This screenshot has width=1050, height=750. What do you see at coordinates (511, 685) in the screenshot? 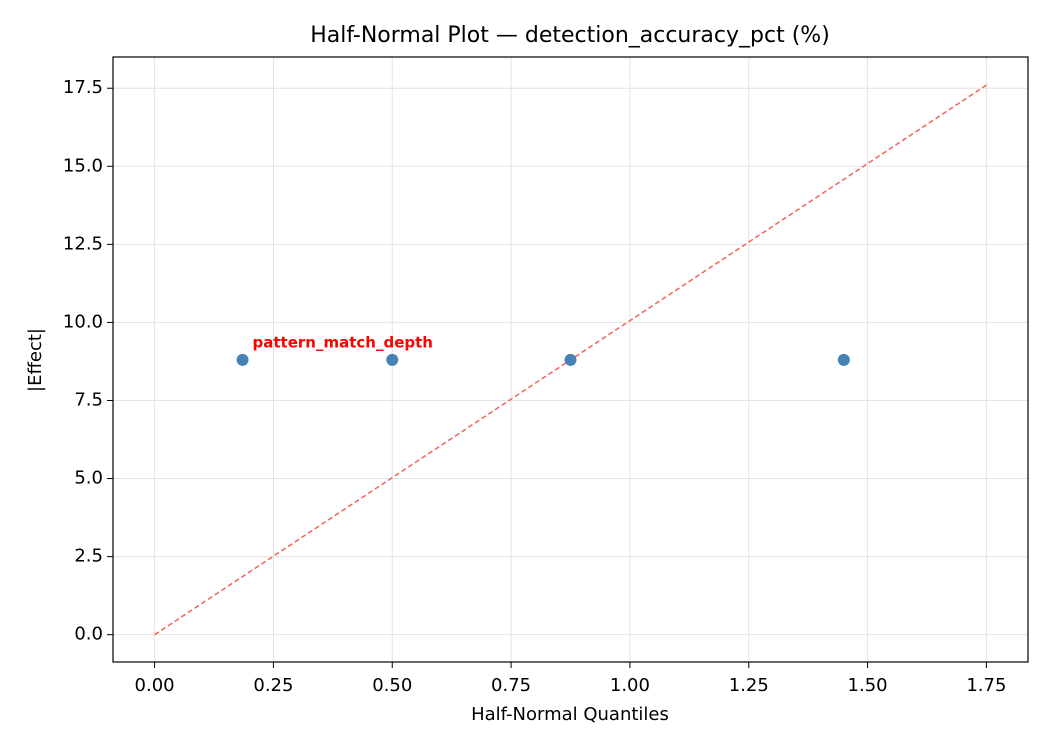
I see `x-tick-label: 0.75` at bounding box center [511, 685].